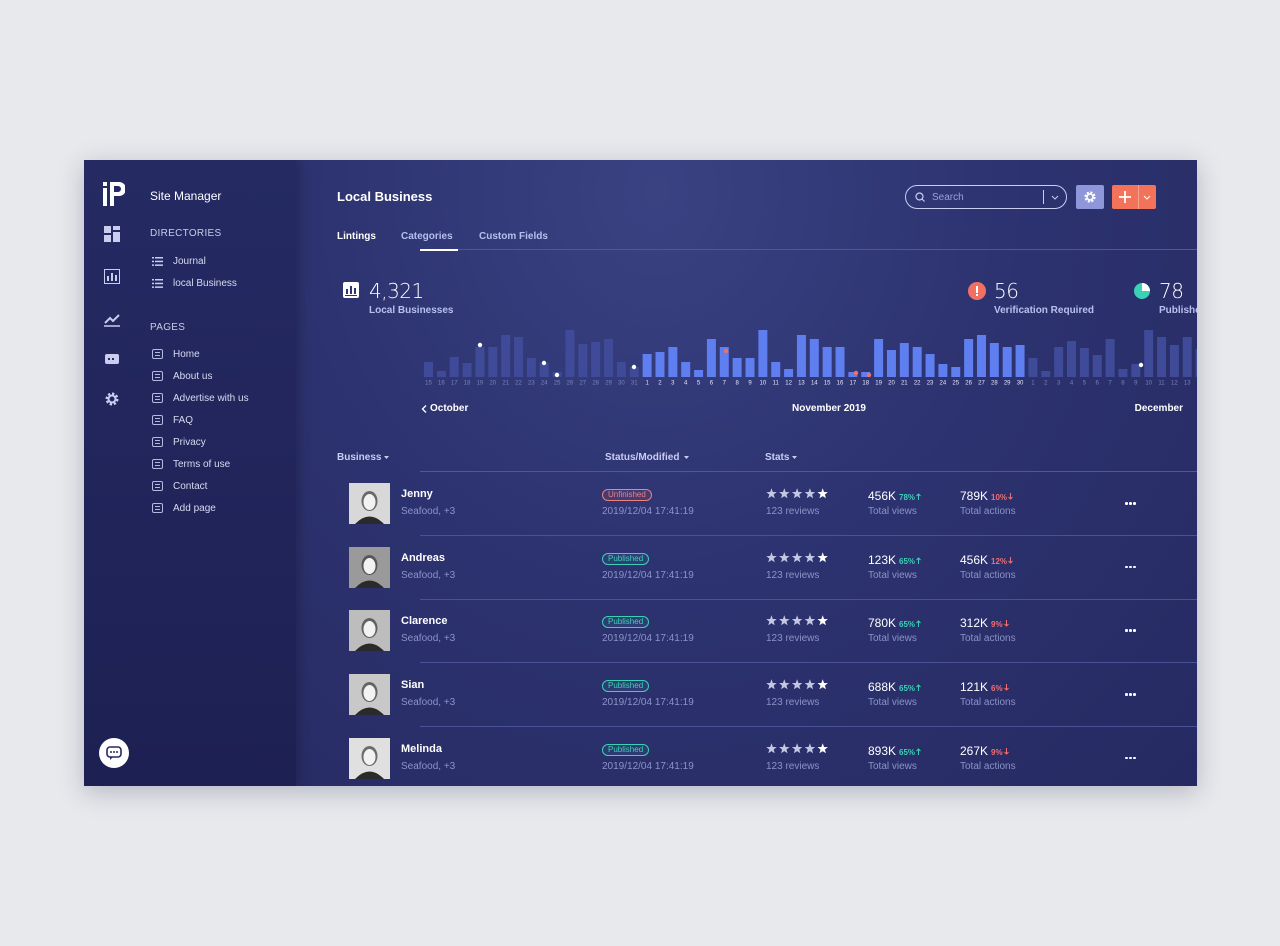  I want to click on day-label: 27, so click(582, 384).